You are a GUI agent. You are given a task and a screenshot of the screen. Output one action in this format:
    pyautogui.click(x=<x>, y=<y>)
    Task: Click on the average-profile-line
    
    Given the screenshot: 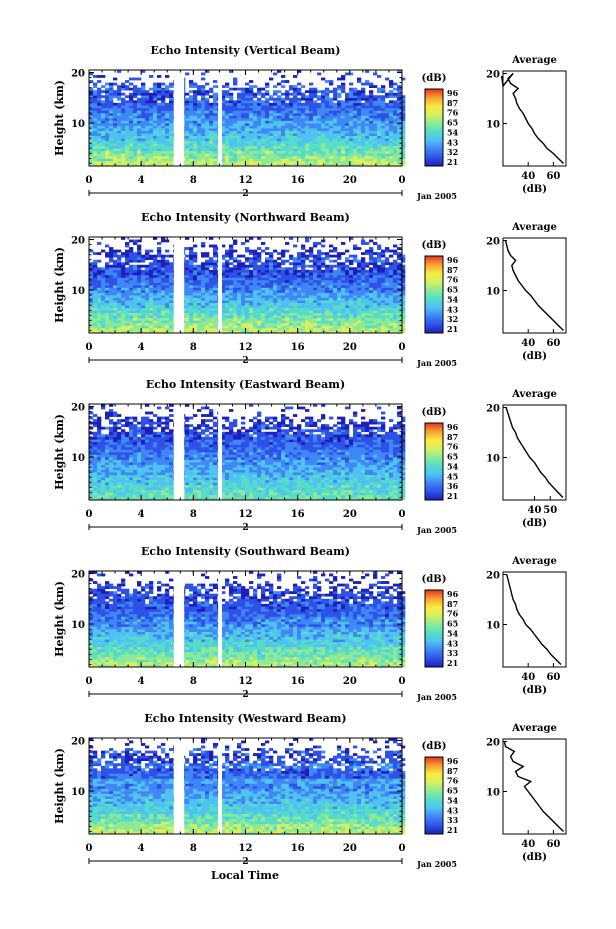 What is the action you would take?
    pyautogui.click(x=532, y=118)
    